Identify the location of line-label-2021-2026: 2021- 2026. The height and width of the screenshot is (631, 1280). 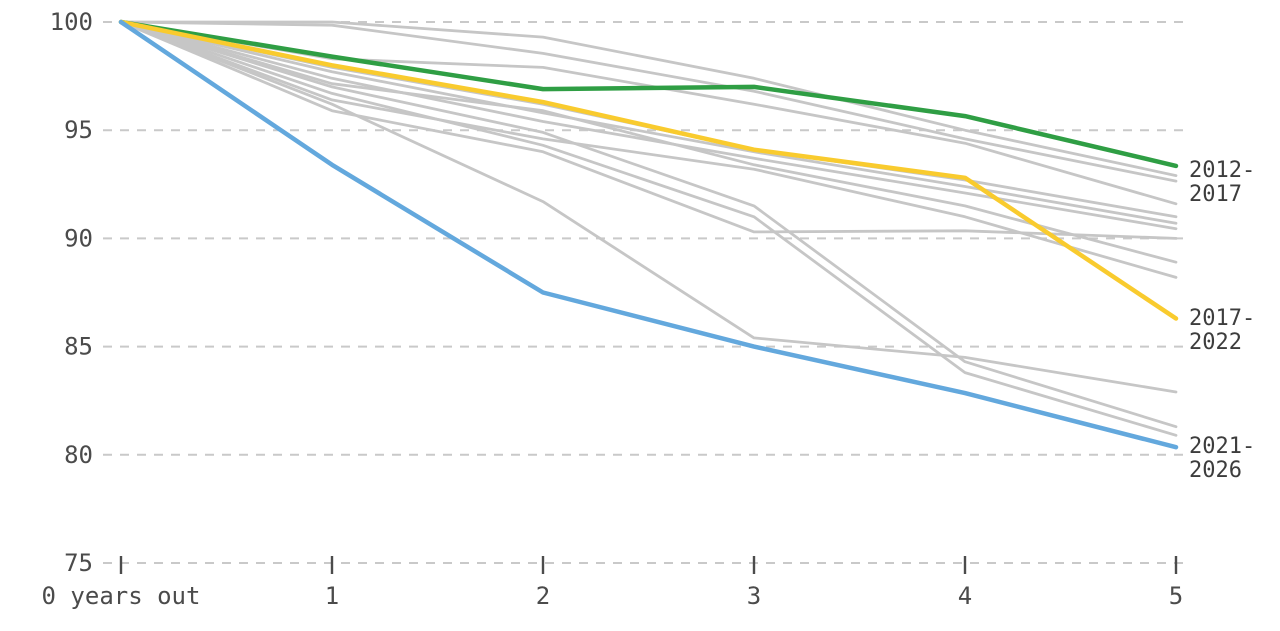
(1234, 459).